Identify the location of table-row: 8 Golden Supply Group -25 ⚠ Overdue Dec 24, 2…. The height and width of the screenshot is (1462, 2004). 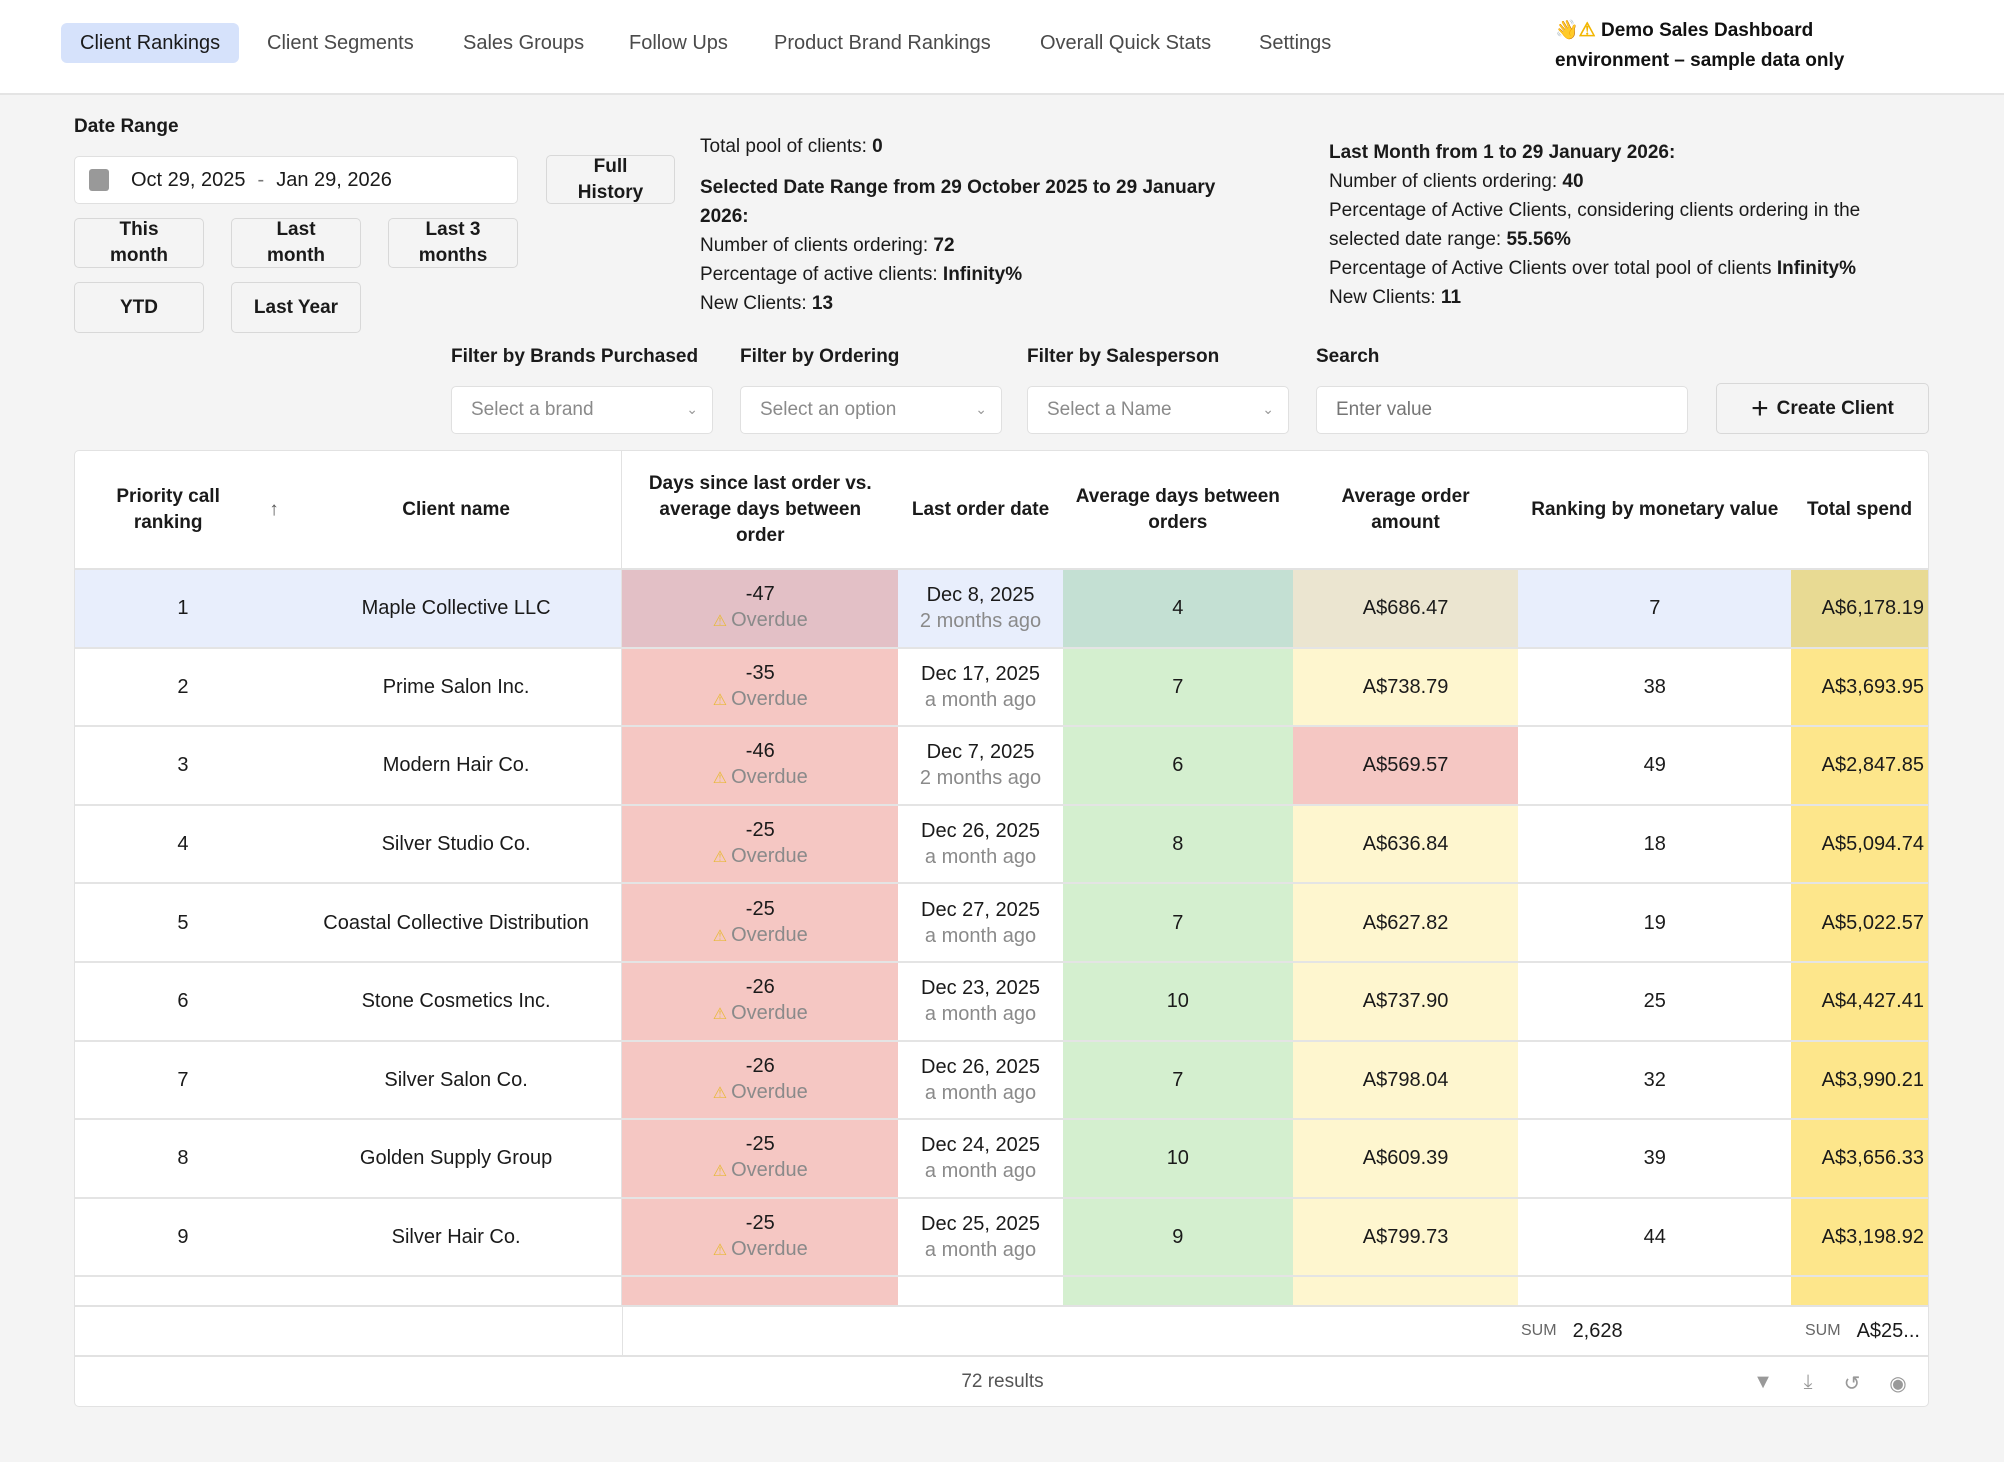
(1001, 1159).